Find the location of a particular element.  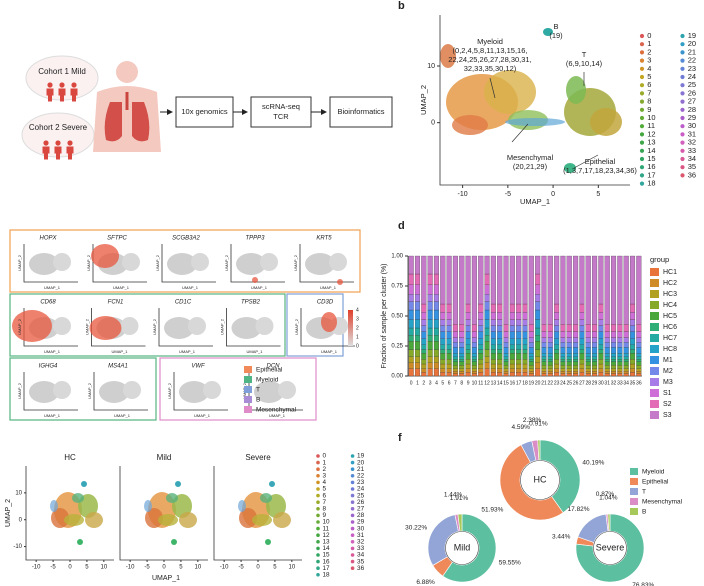

cell-cloud is located at coordinates (269, 392).